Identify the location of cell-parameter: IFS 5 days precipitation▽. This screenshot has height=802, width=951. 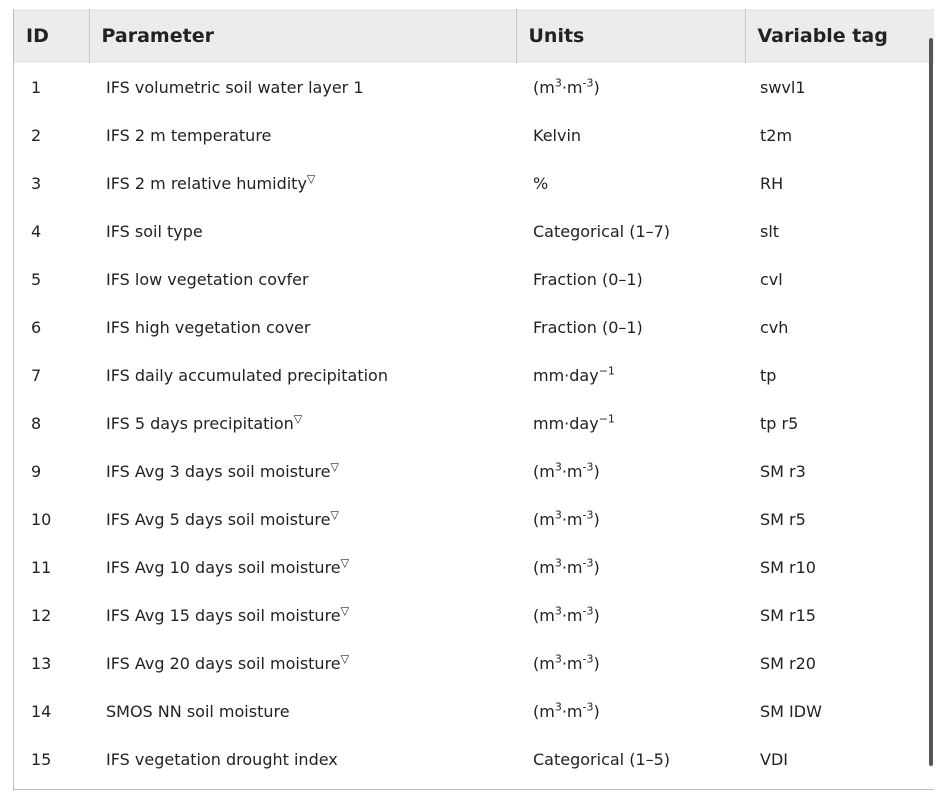
(302, 423).